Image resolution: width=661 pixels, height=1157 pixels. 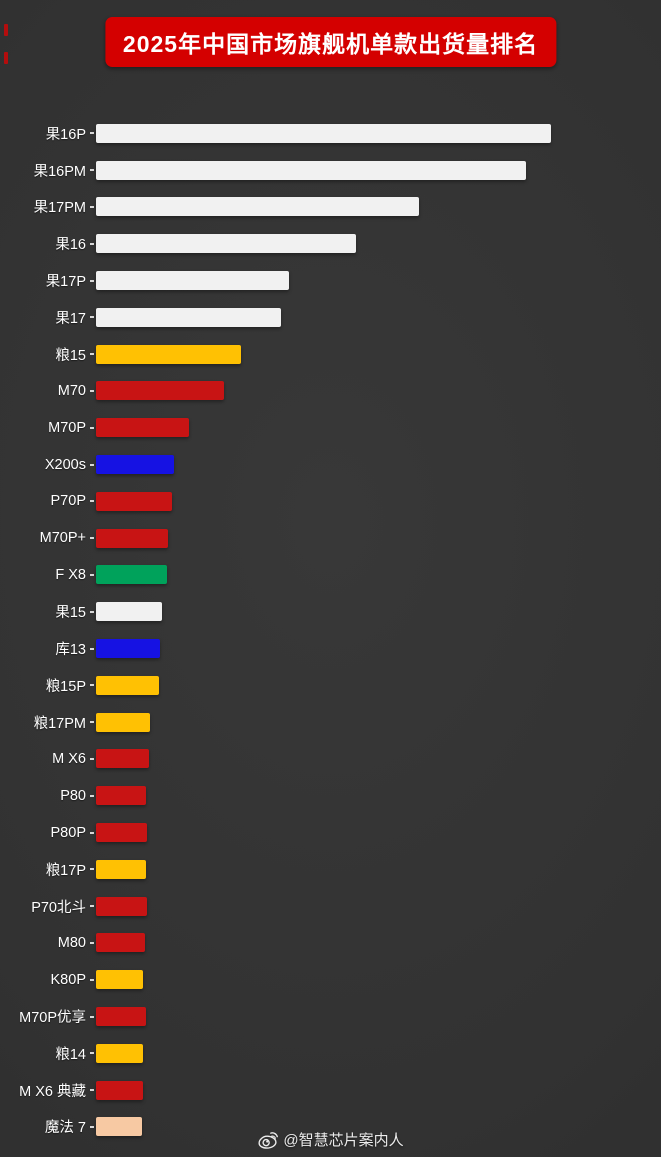 I want to click on chart-row: 果16PM, so click(x=330, y=170).